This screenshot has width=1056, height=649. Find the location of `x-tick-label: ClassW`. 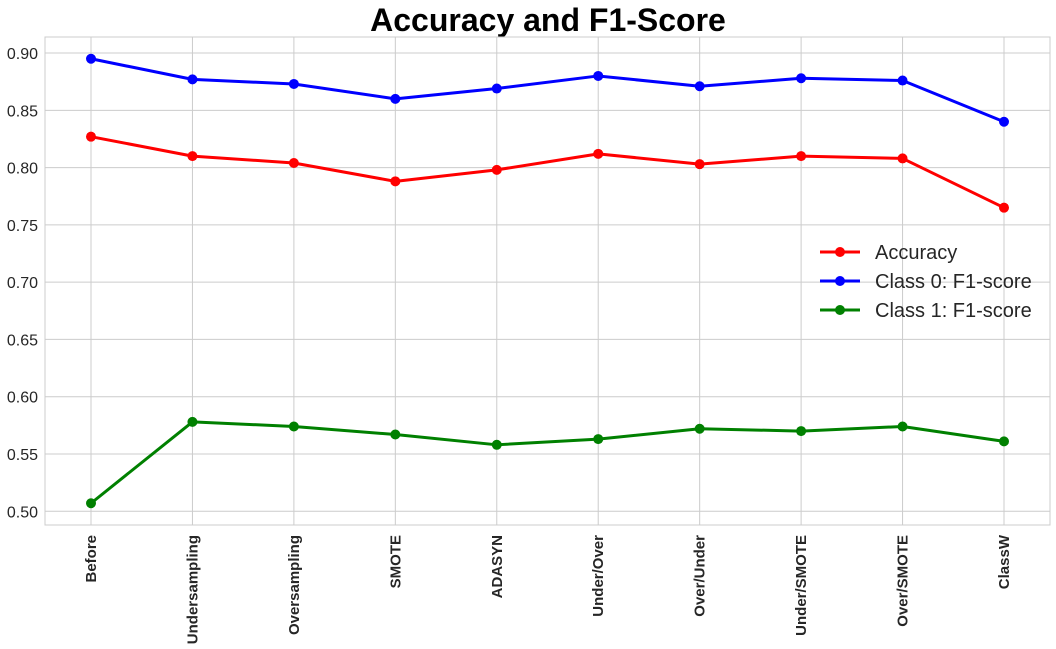

x-tick-label: ClassW is located at coordinates (1004, 561).